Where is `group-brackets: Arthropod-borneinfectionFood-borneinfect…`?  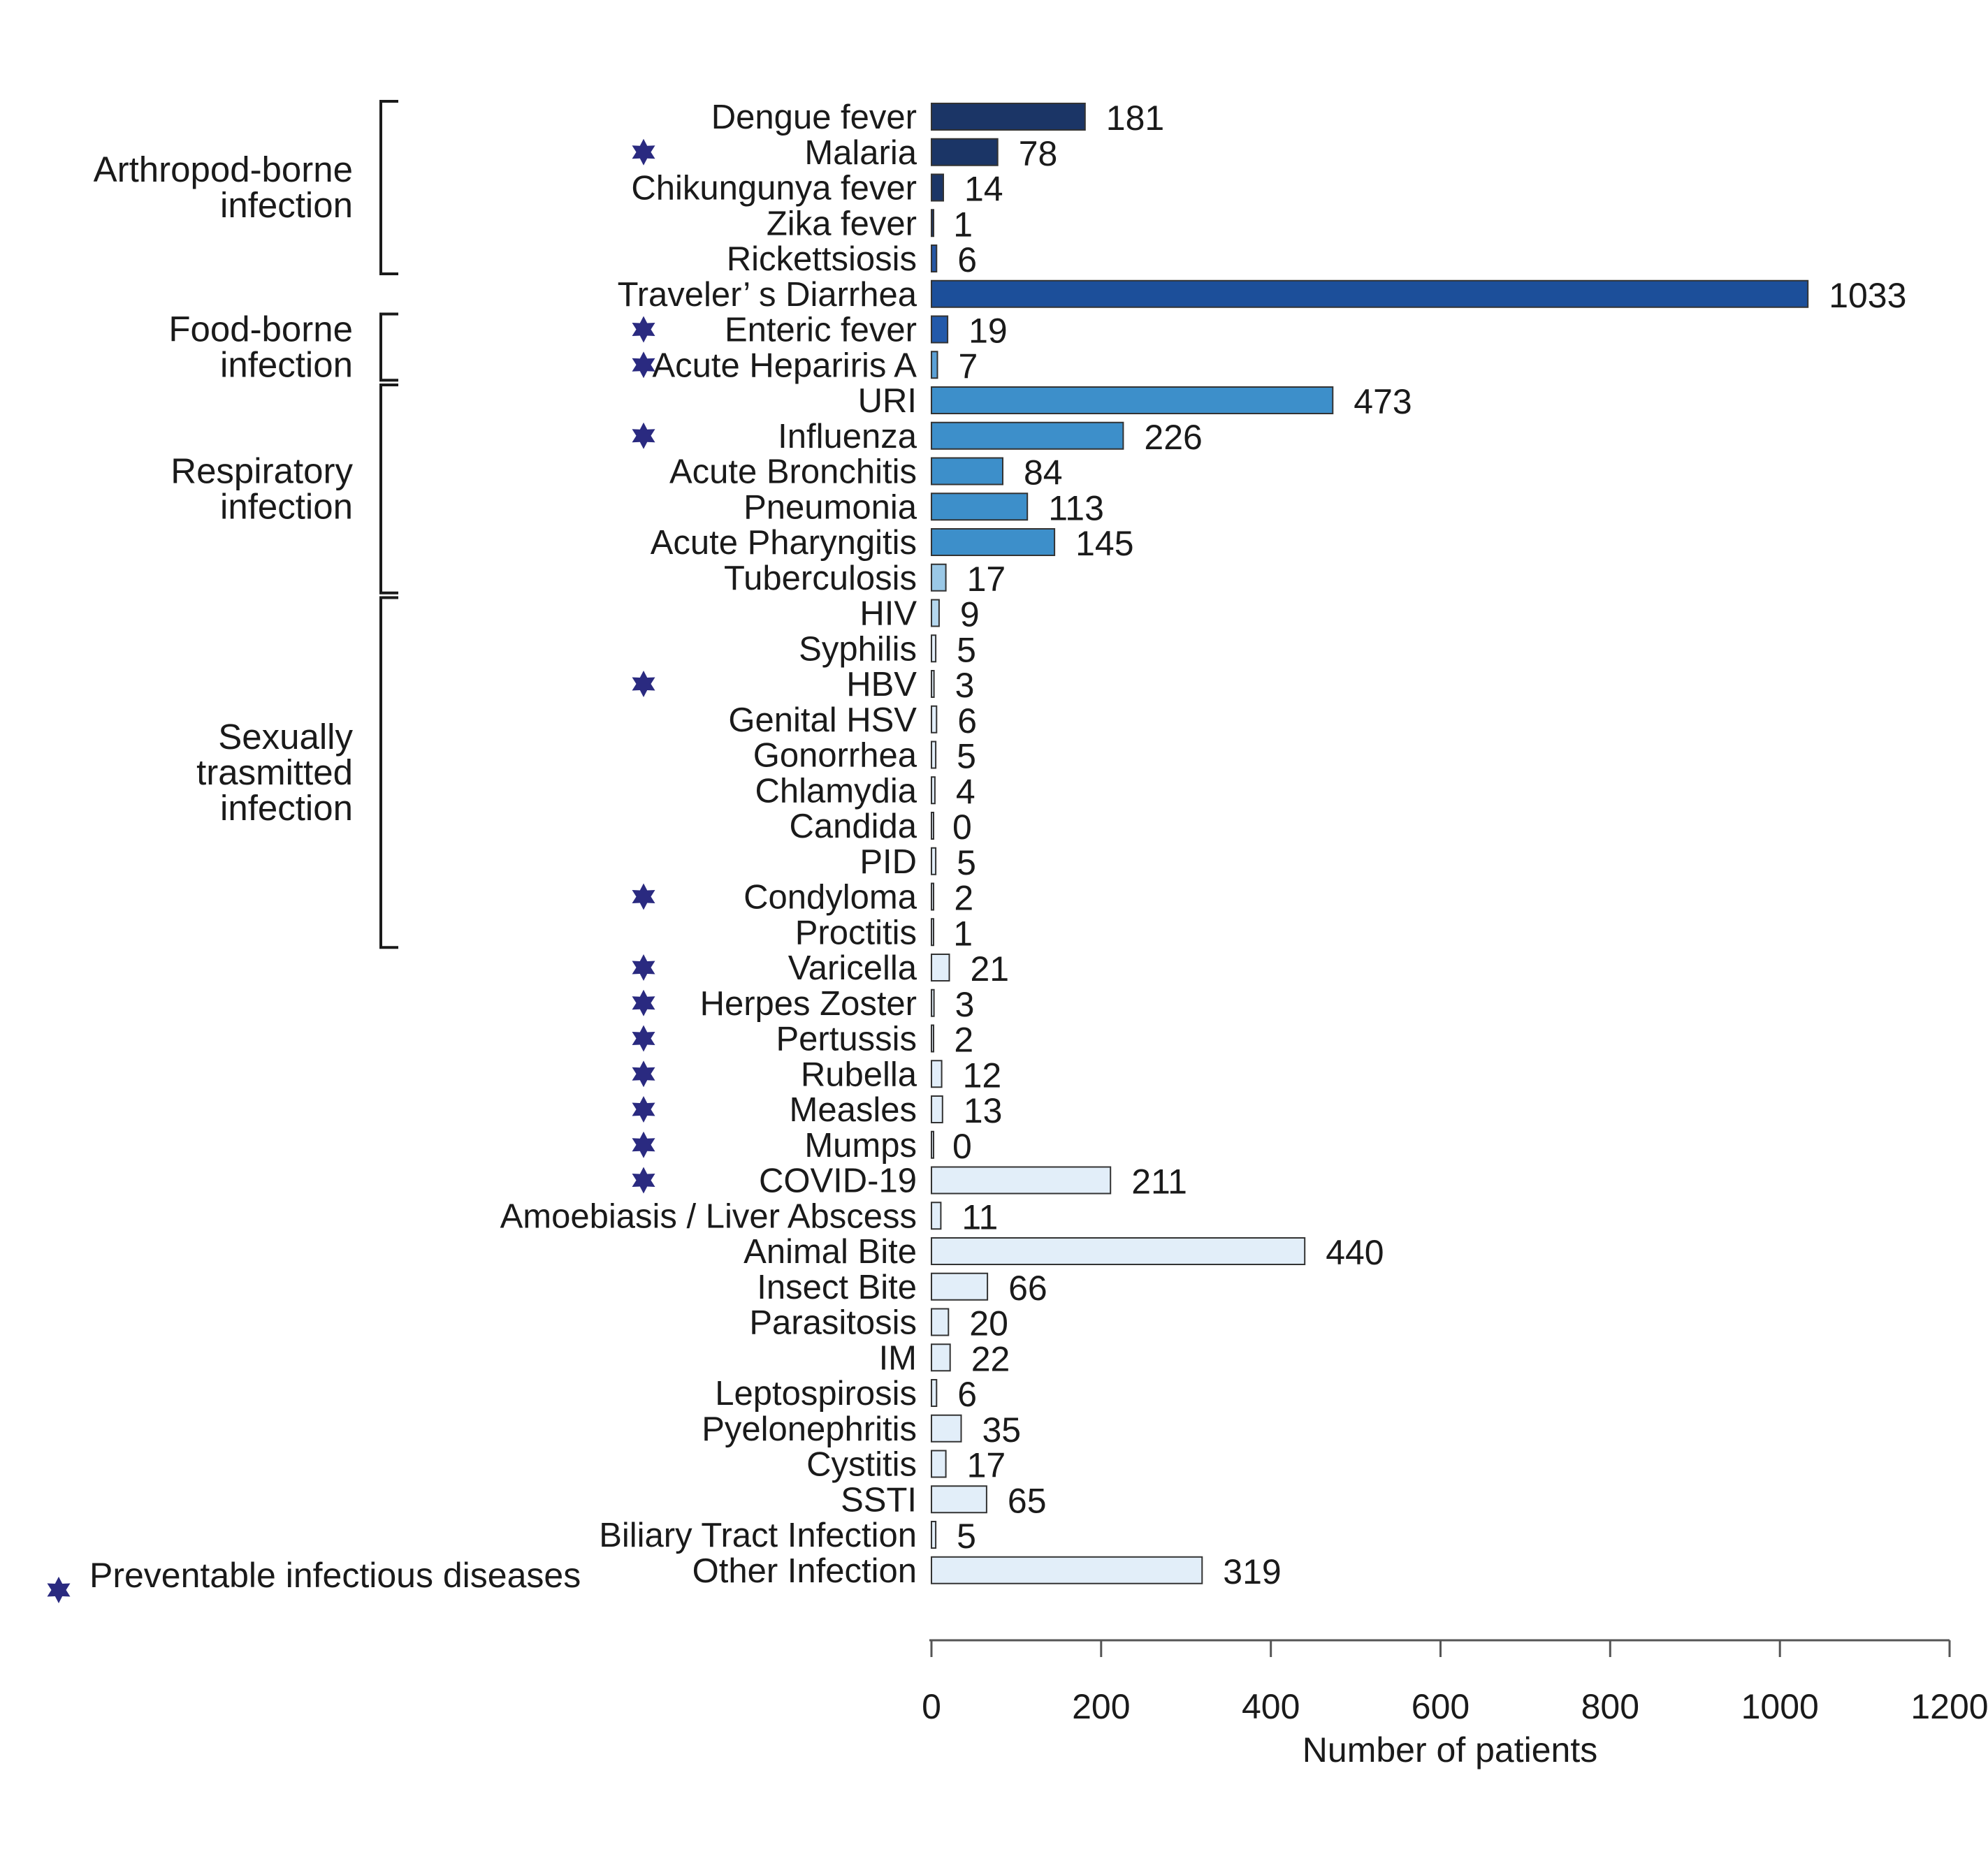 group-brackets: Arthropod-borneinfectionFood-borneinfect… is located at coordinates (246, 524).